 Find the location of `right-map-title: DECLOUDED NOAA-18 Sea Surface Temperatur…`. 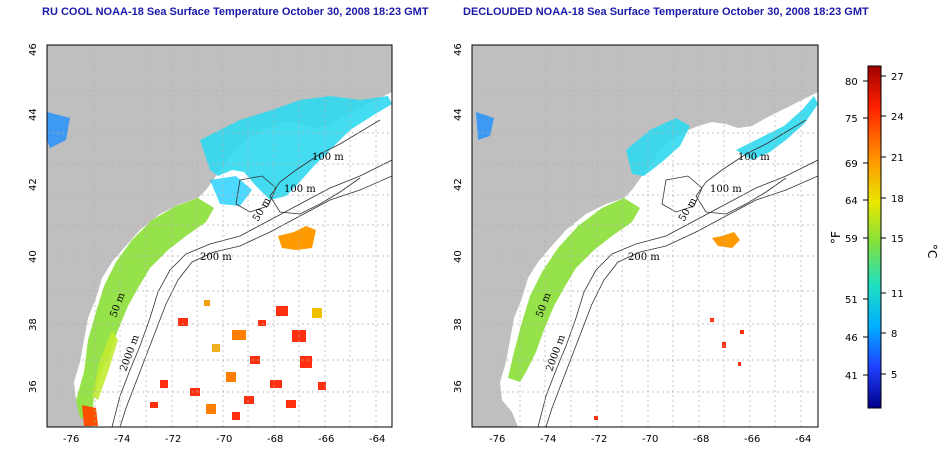

right-map-title: DECLOUDED NOAA-18 Sea Surface Temperatur… is located at coordinates (666, 12).